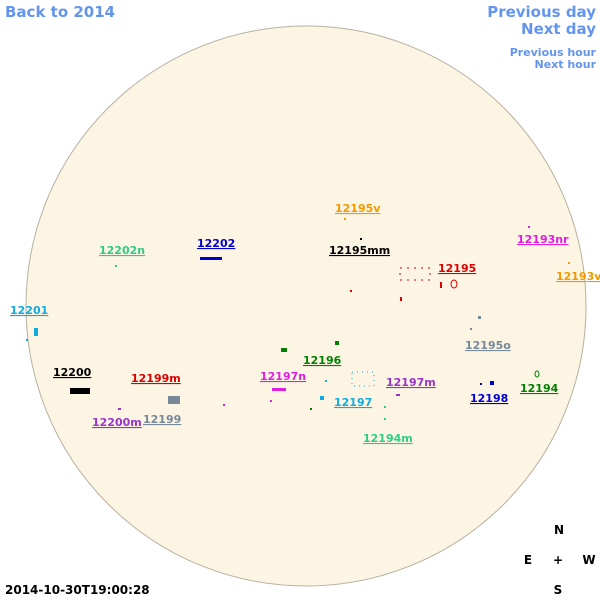  I want to click on region-label: 12196, so click(322, 360).